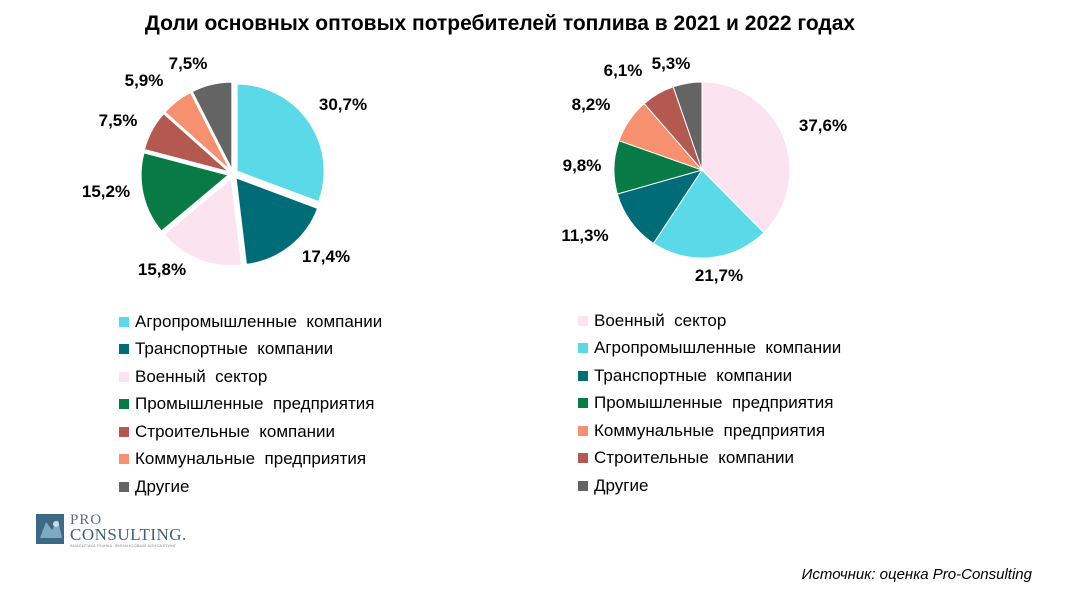 Image resolution: width=1072 pixels, height=601 pixels. I want to click on slice-data-label: 30,7%, so click(343, 104).